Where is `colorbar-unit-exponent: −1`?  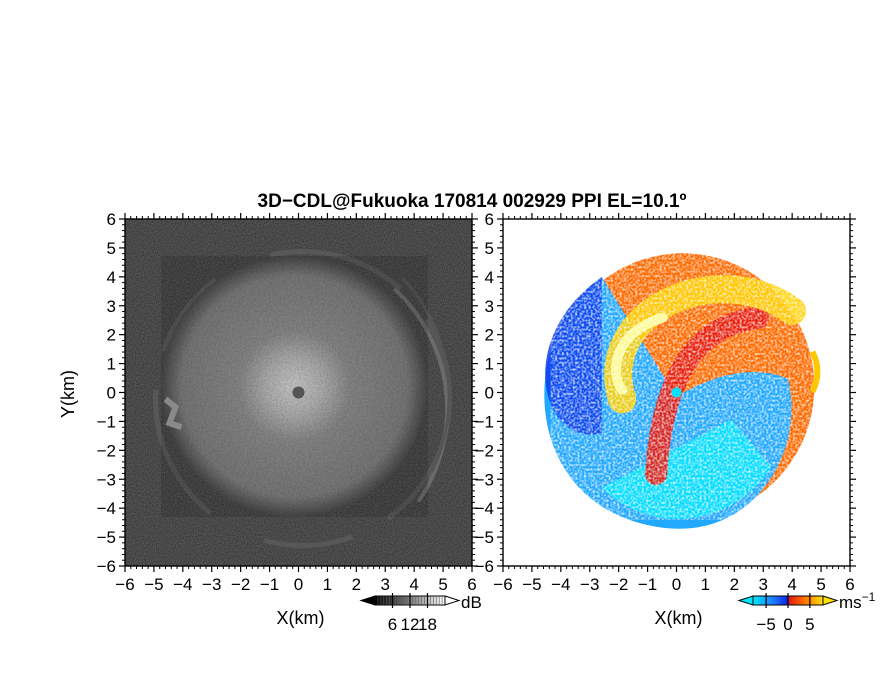 colorbar-unit-exponent: −1 is located at coordinates (869, 597).